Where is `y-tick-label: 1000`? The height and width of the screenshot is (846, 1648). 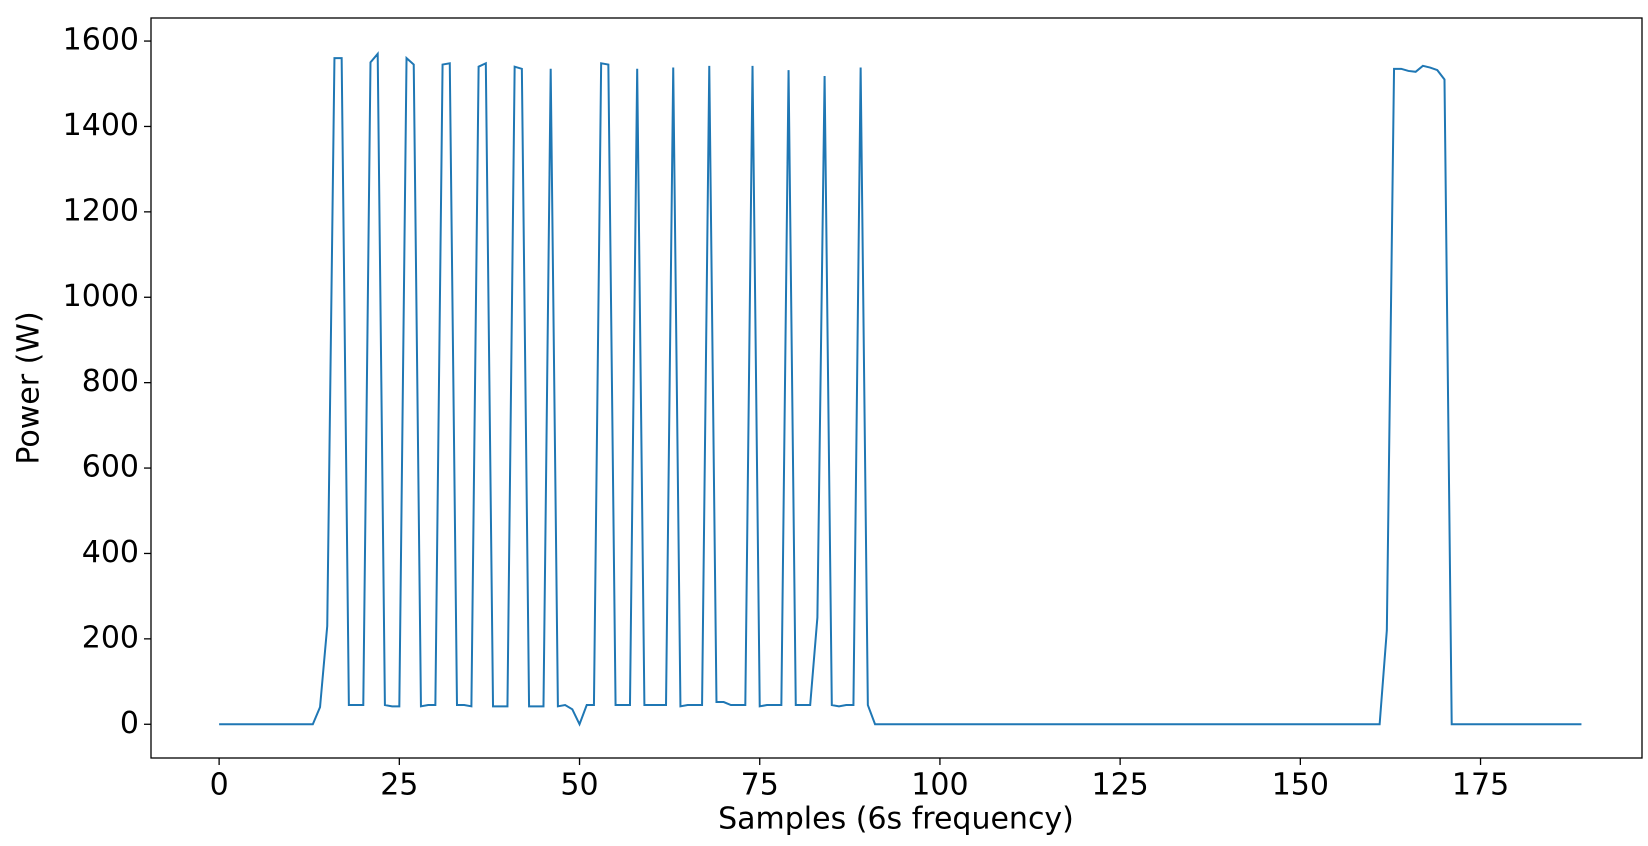
y-tick-label: 1000 is located at coordinates (101, 296).